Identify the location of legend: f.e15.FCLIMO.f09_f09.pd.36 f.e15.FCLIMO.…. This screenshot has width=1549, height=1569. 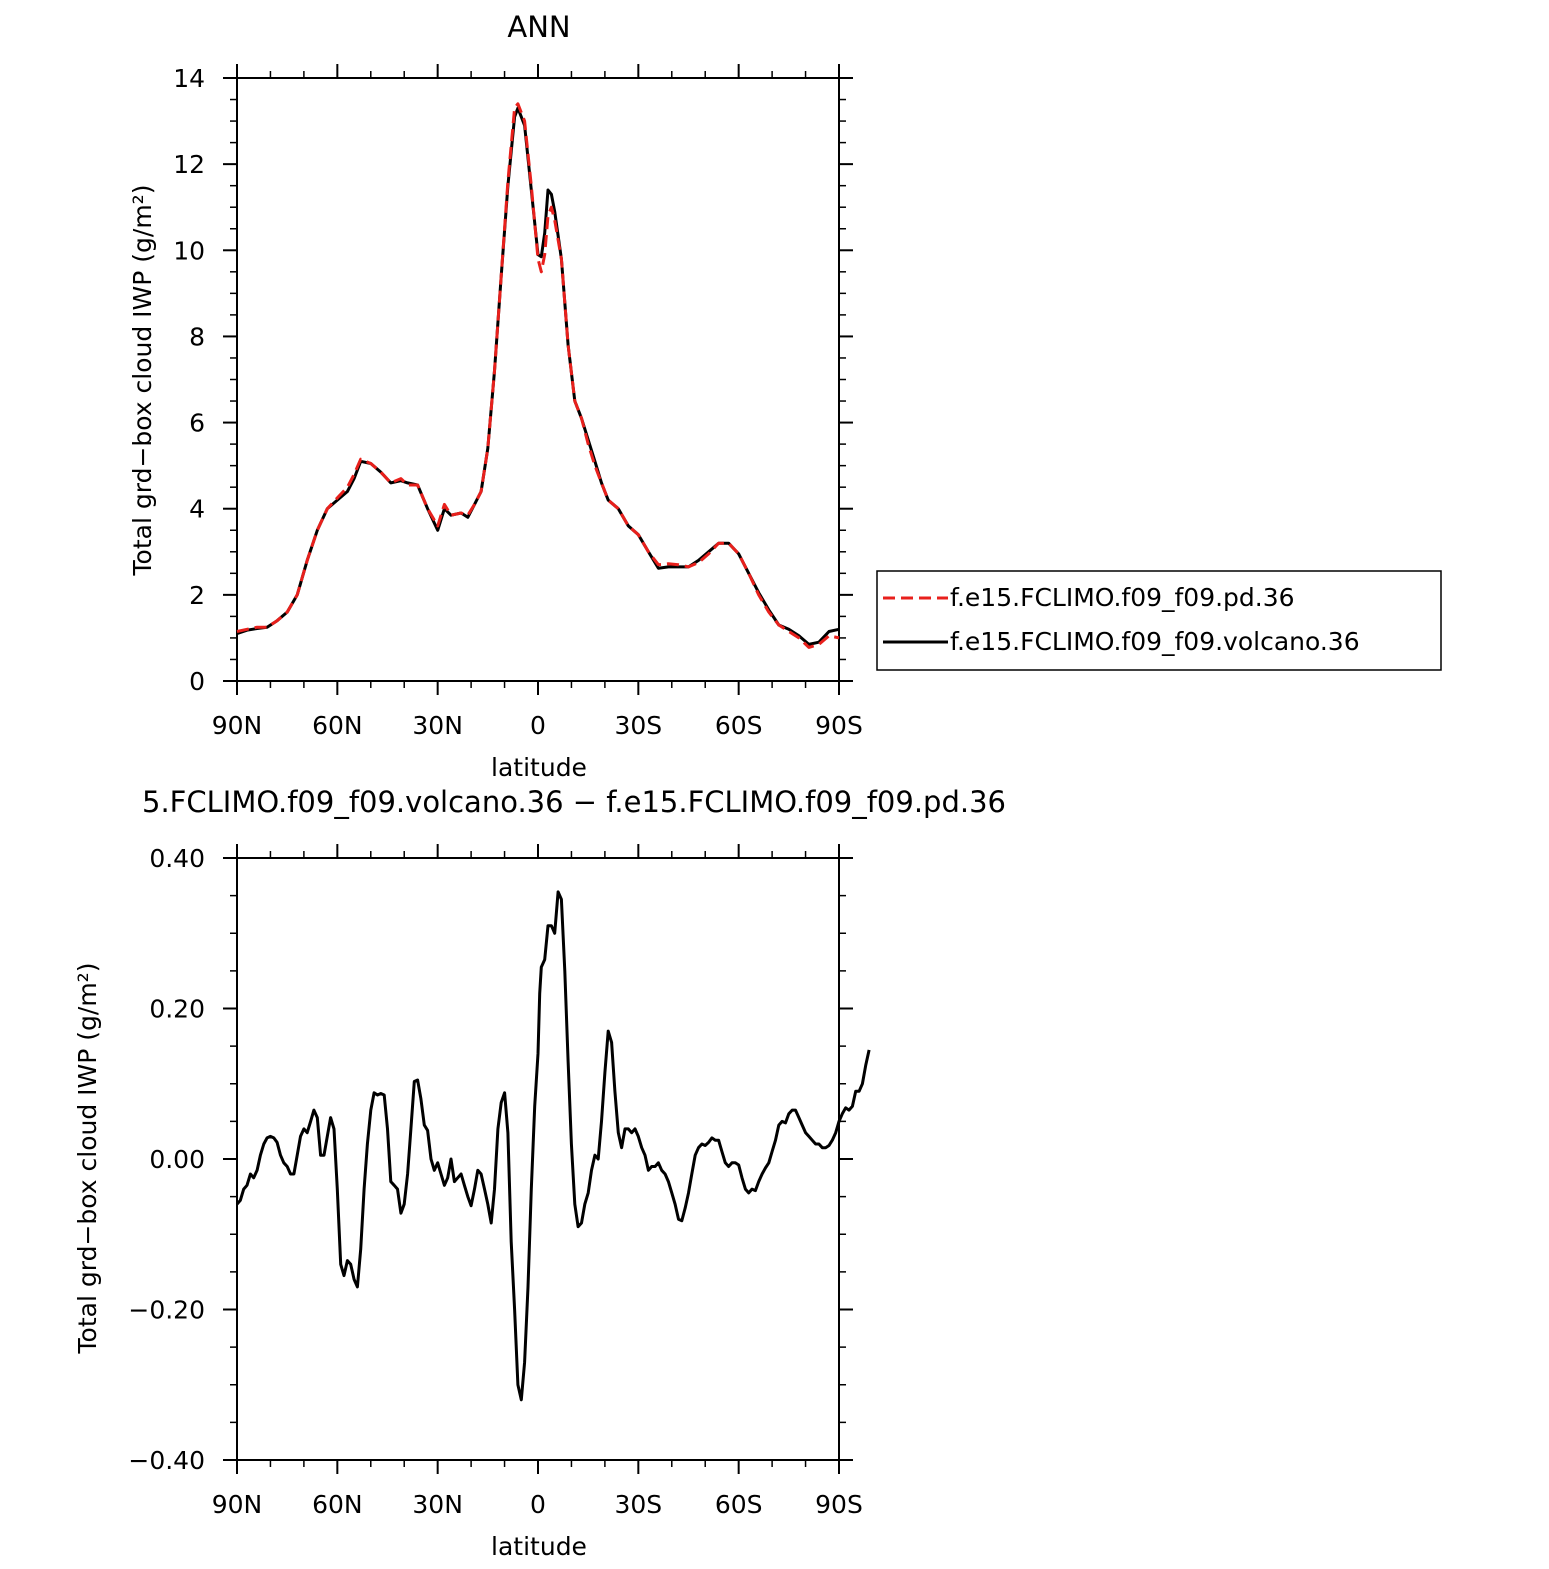
(1159, 620).